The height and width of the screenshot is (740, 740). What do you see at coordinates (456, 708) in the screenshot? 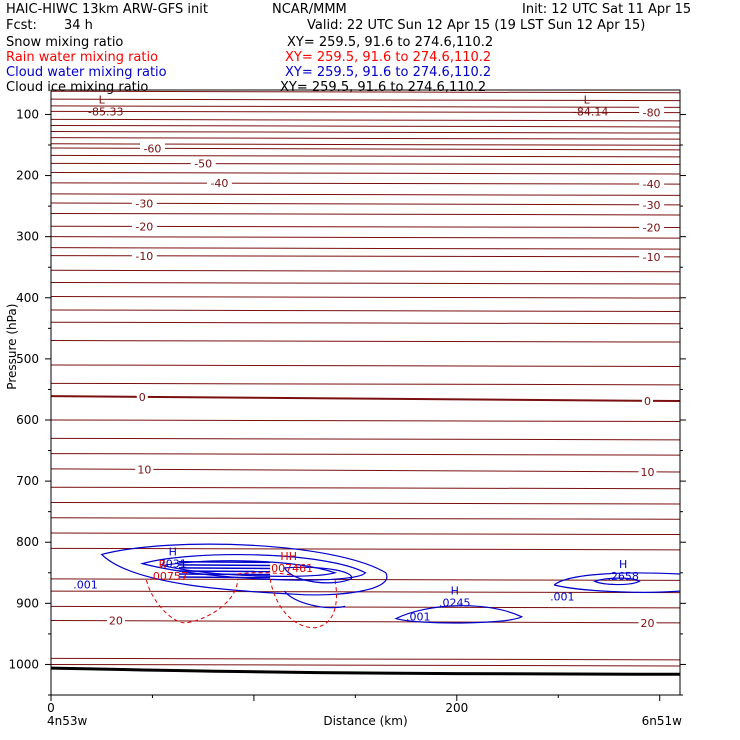
I see `x-tick-label: 200` at bounding box center [456, 708].